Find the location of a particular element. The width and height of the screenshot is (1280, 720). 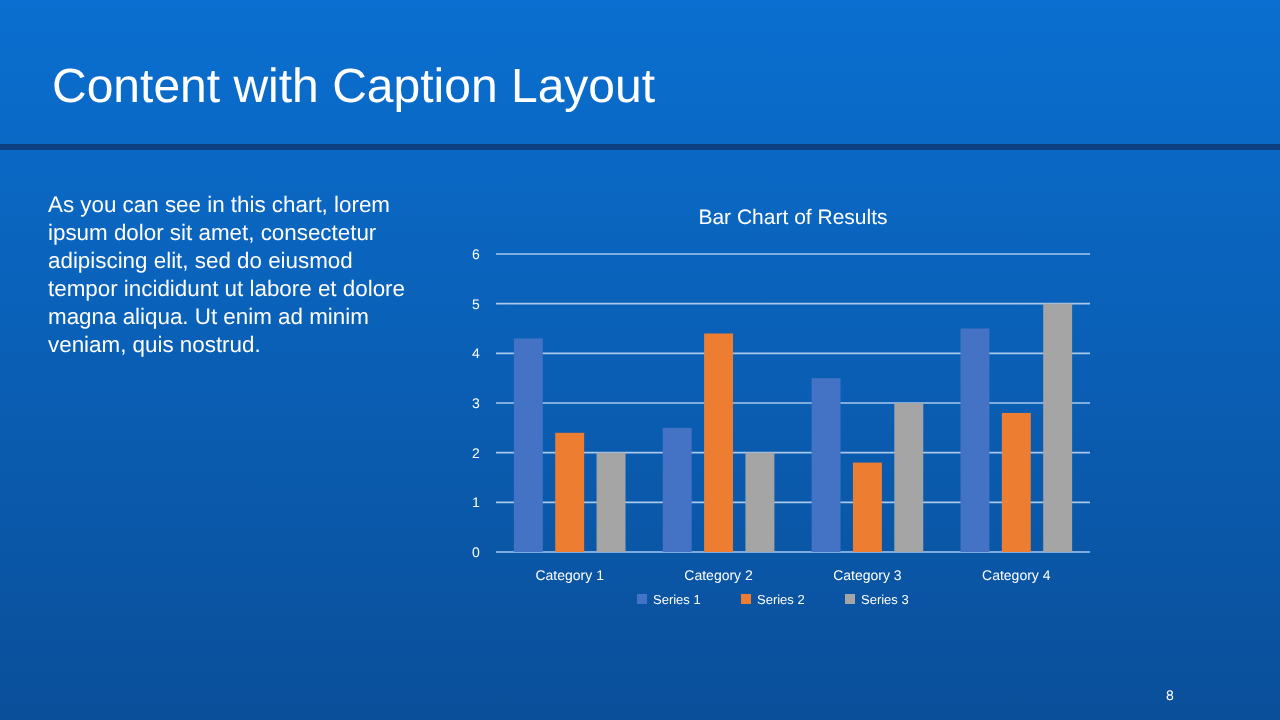

text: Content with Caption Layout is located at coordinates (354, 87).